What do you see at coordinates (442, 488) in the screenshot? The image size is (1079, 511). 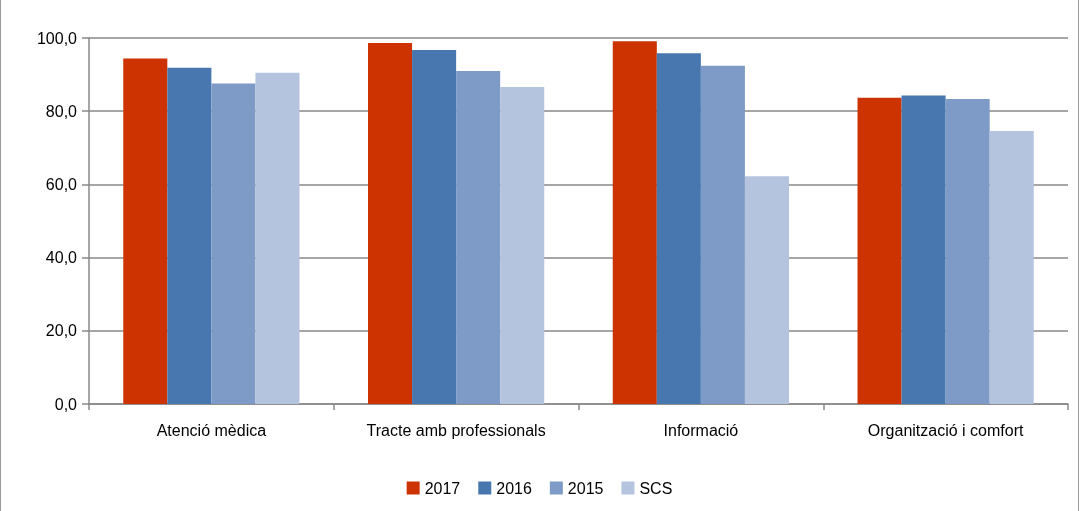 I see `legend-label: 2017` at bounding box center [442, 488].